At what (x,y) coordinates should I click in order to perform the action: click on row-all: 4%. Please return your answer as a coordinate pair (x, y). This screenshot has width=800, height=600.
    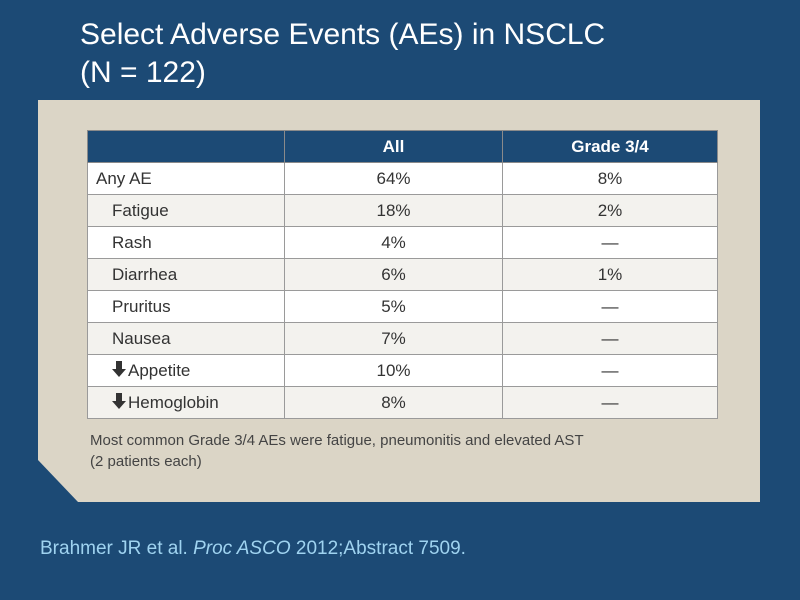
    Looking at the image, I should click on (393, 242).